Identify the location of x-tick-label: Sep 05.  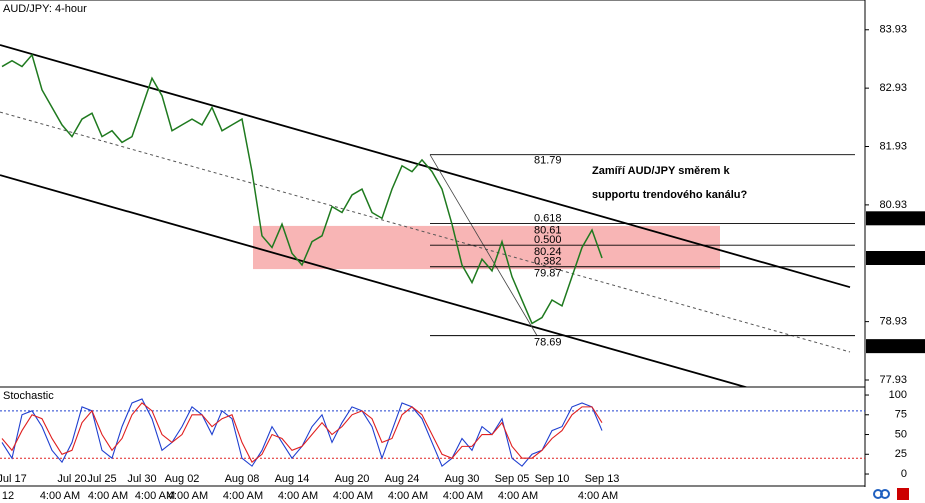
(512, 479).